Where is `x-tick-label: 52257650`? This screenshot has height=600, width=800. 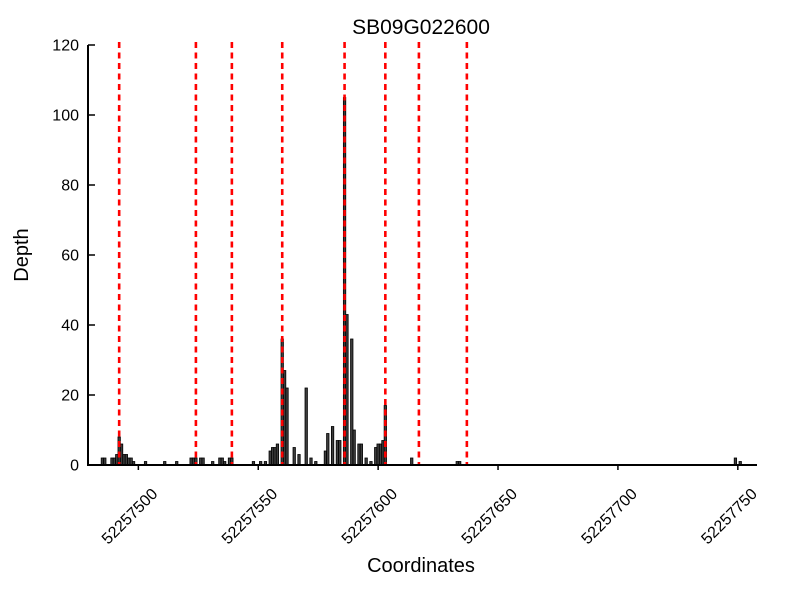 x-tick-label: 52257650 is located at coordinates (490, 517).